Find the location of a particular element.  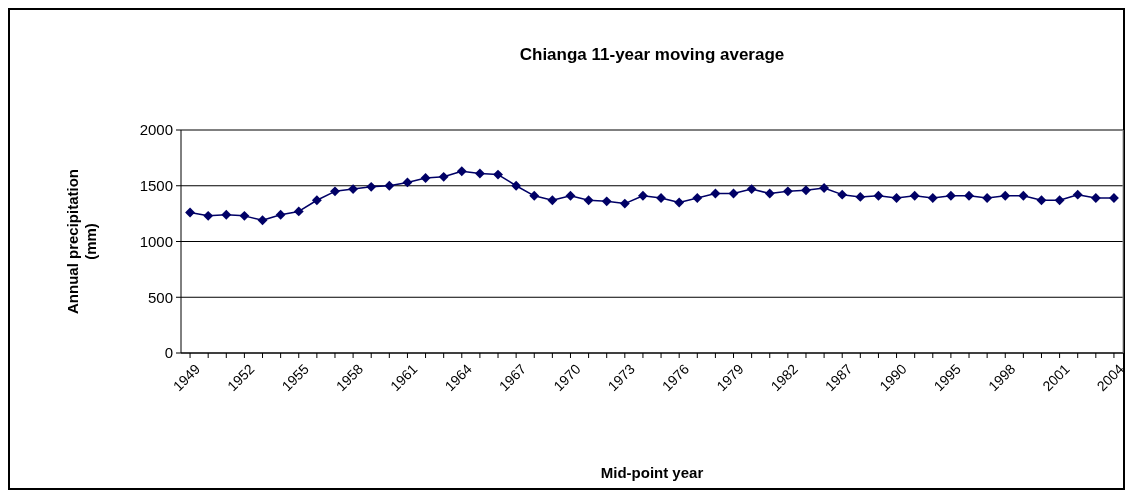

y-tick-label: 1000 is located at coordinates (156, 241).